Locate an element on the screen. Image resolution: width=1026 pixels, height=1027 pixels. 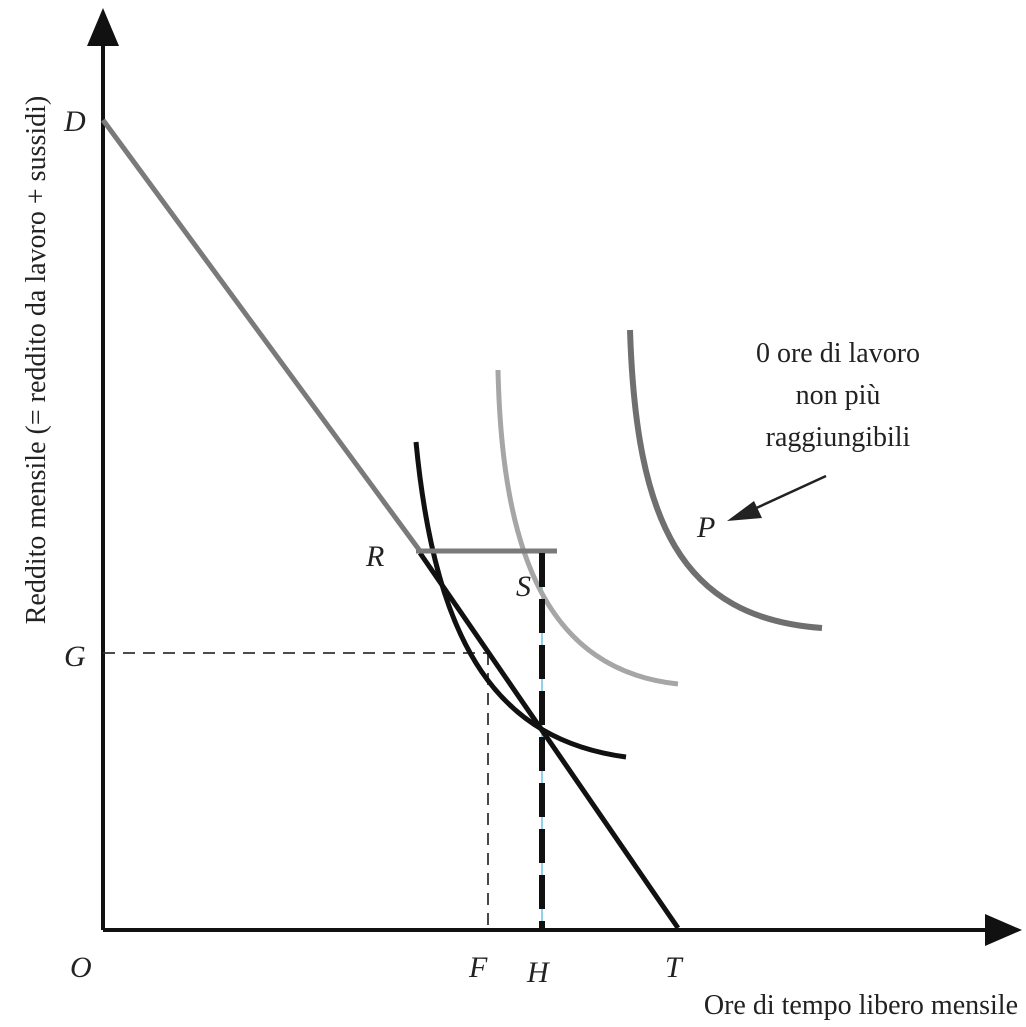
label-g: G is located at coordinates (75, 656).